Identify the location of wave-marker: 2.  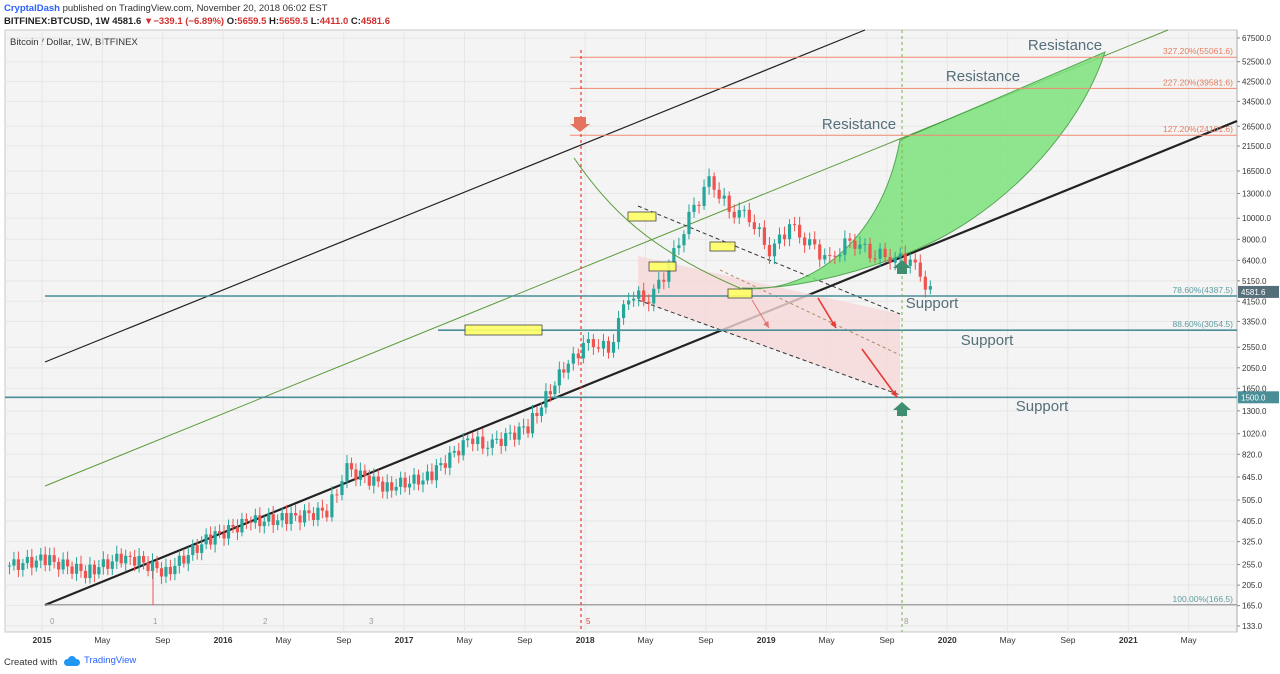
(265, 621).